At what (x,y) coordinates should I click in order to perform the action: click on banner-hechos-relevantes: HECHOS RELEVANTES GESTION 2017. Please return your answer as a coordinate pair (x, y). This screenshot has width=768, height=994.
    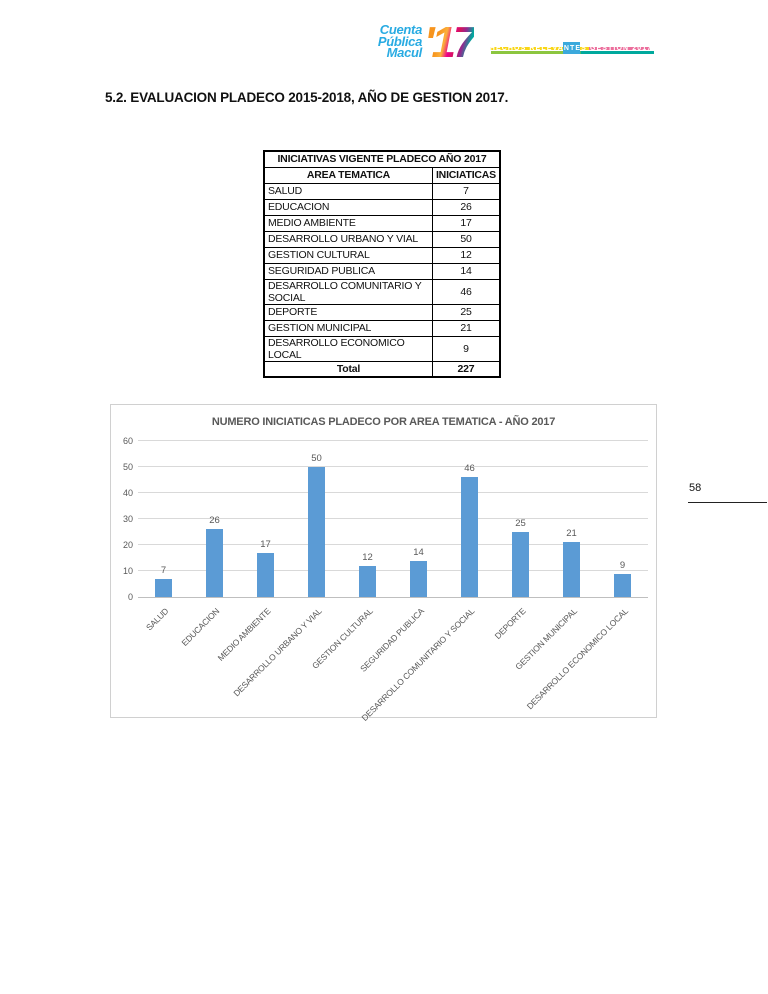
    Looking at the image, I should click on (571, 48).